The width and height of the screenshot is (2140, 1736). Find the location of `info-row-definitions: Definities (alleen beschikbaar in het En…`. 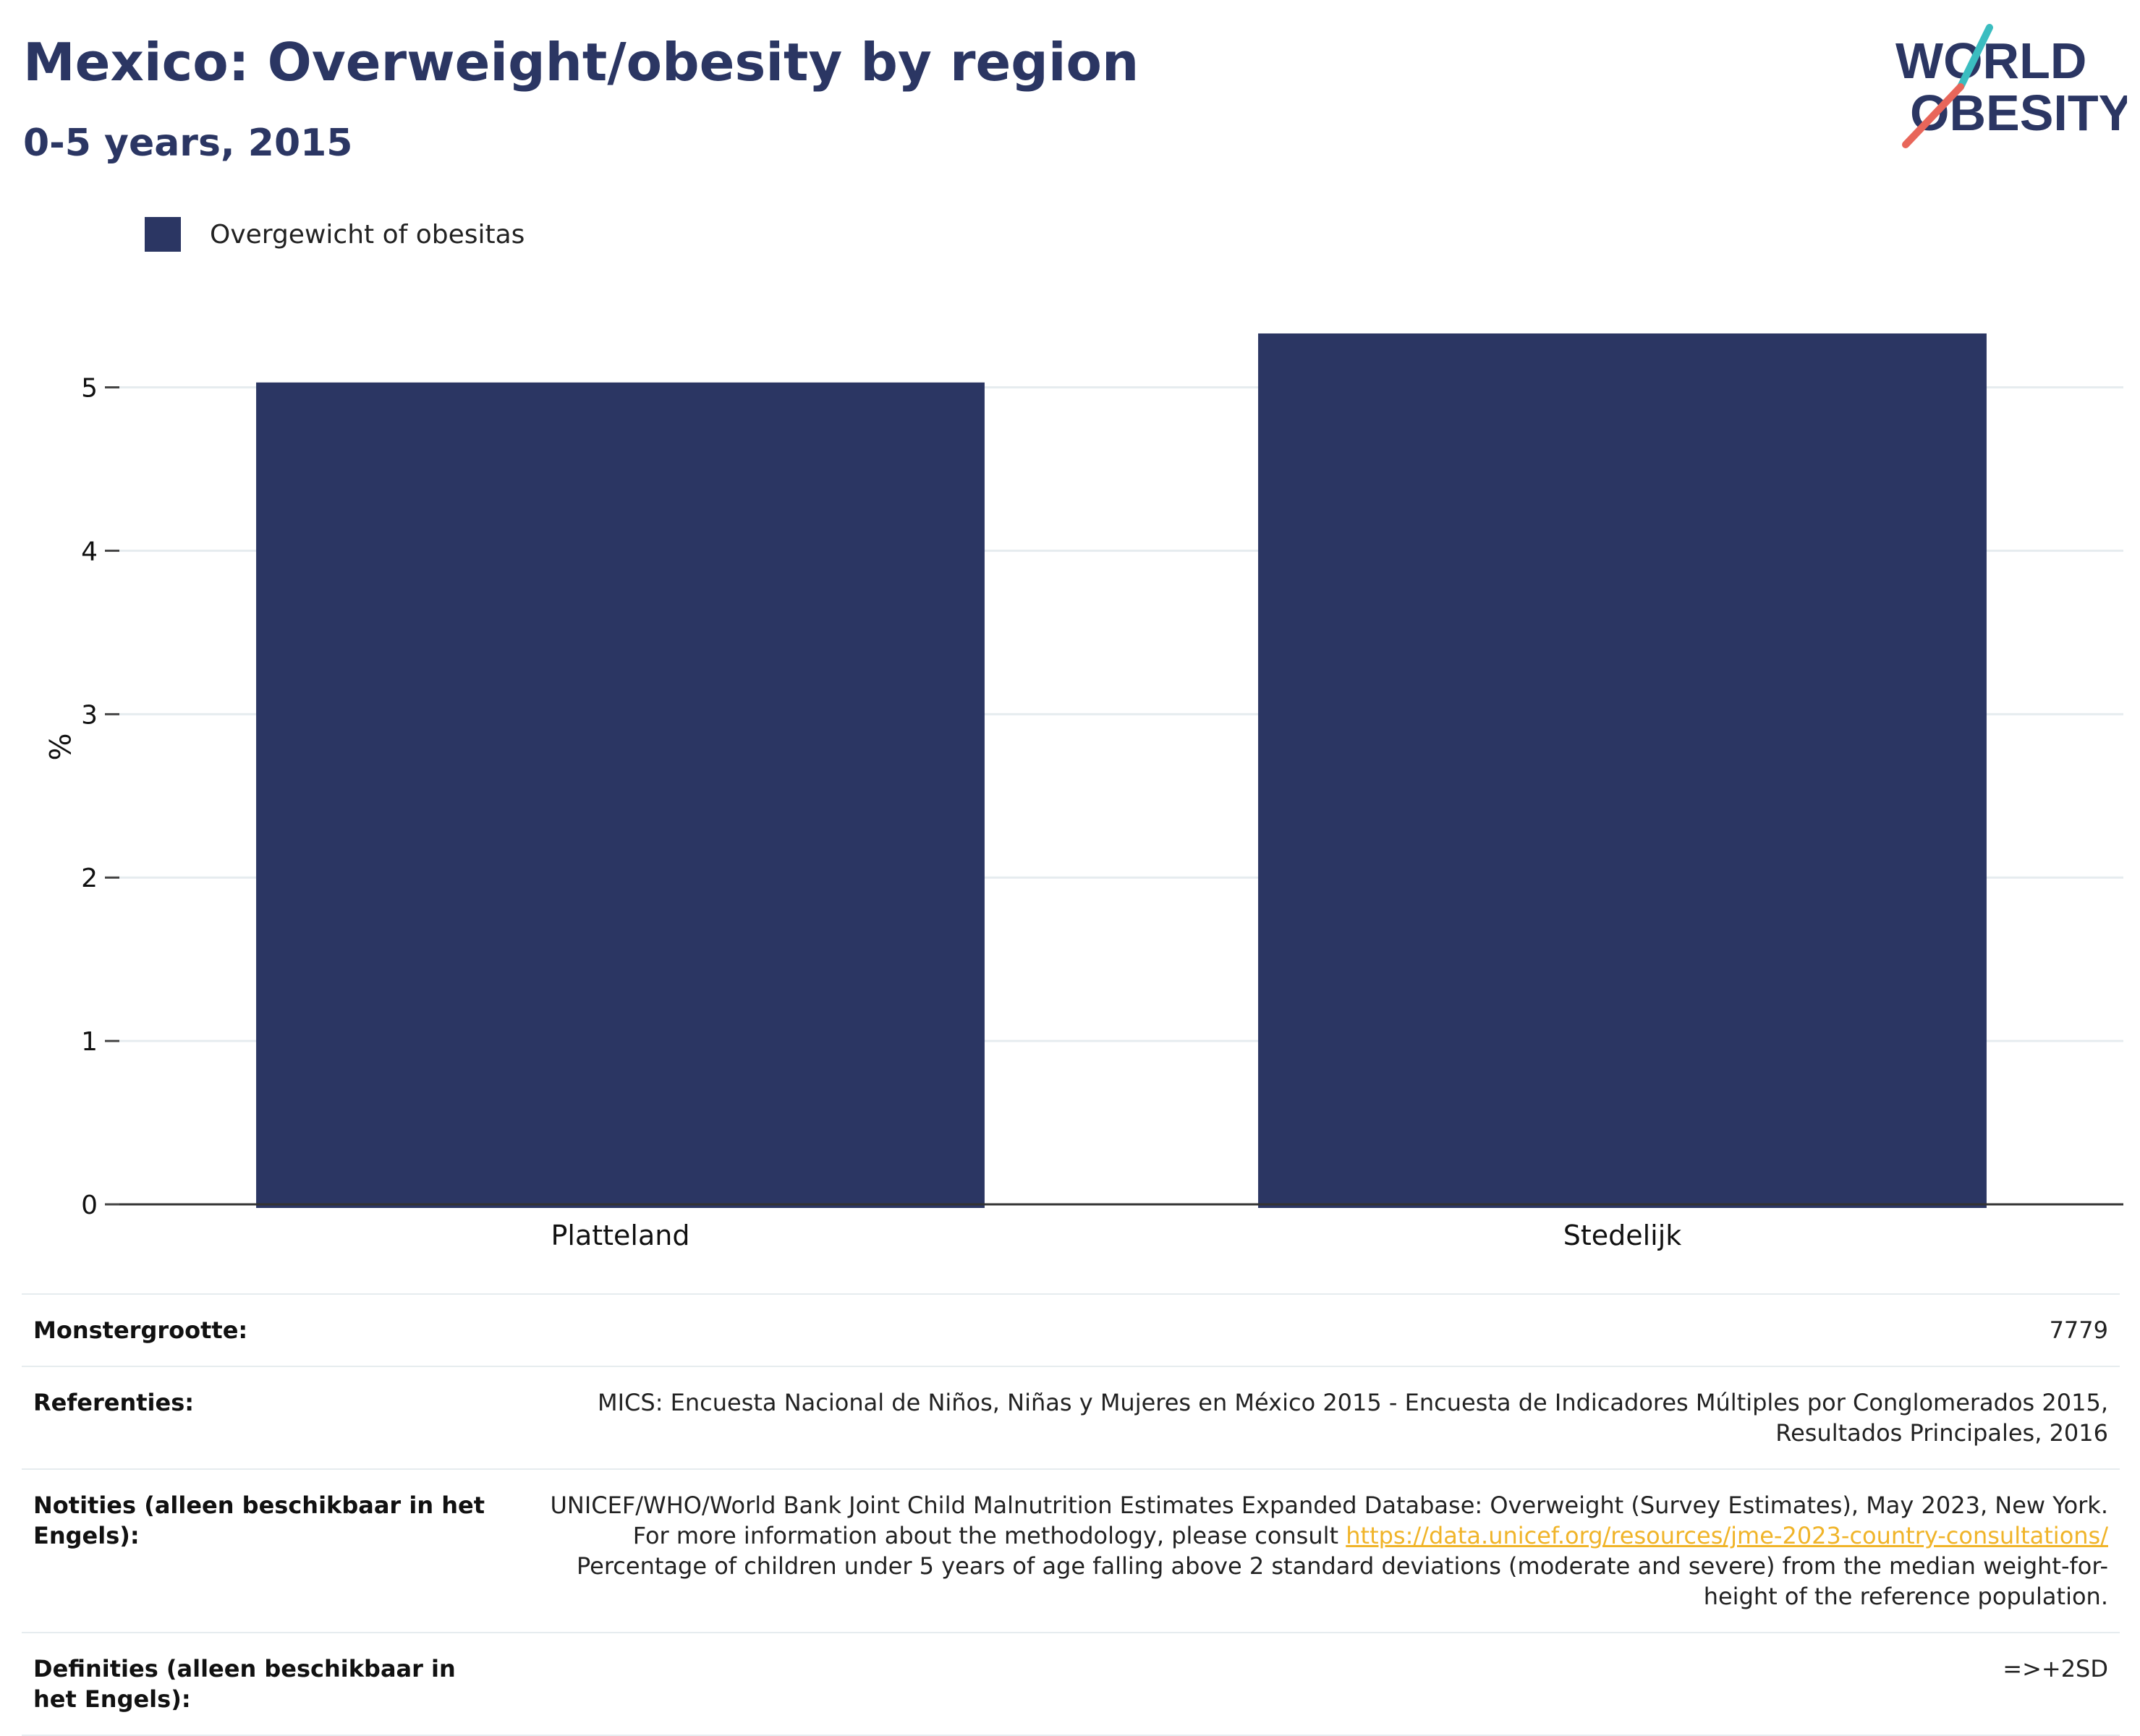

info-row-definitions: Definities (alleen beschikbaar in het En… is located at coordinates (1071, 1684).